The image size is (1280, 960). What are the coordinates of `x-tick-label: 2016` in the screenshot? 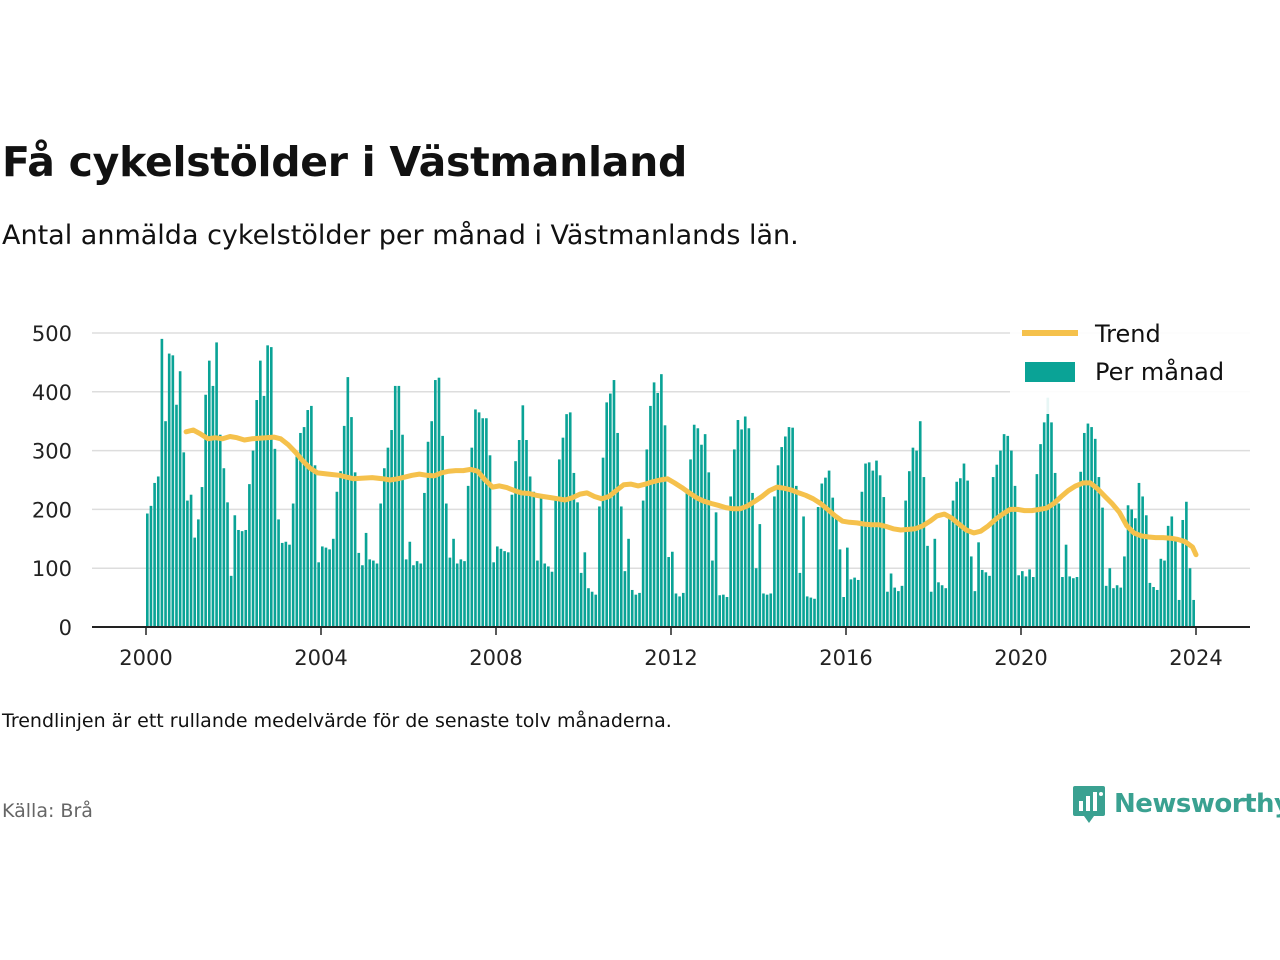 It's located at (845, 658).